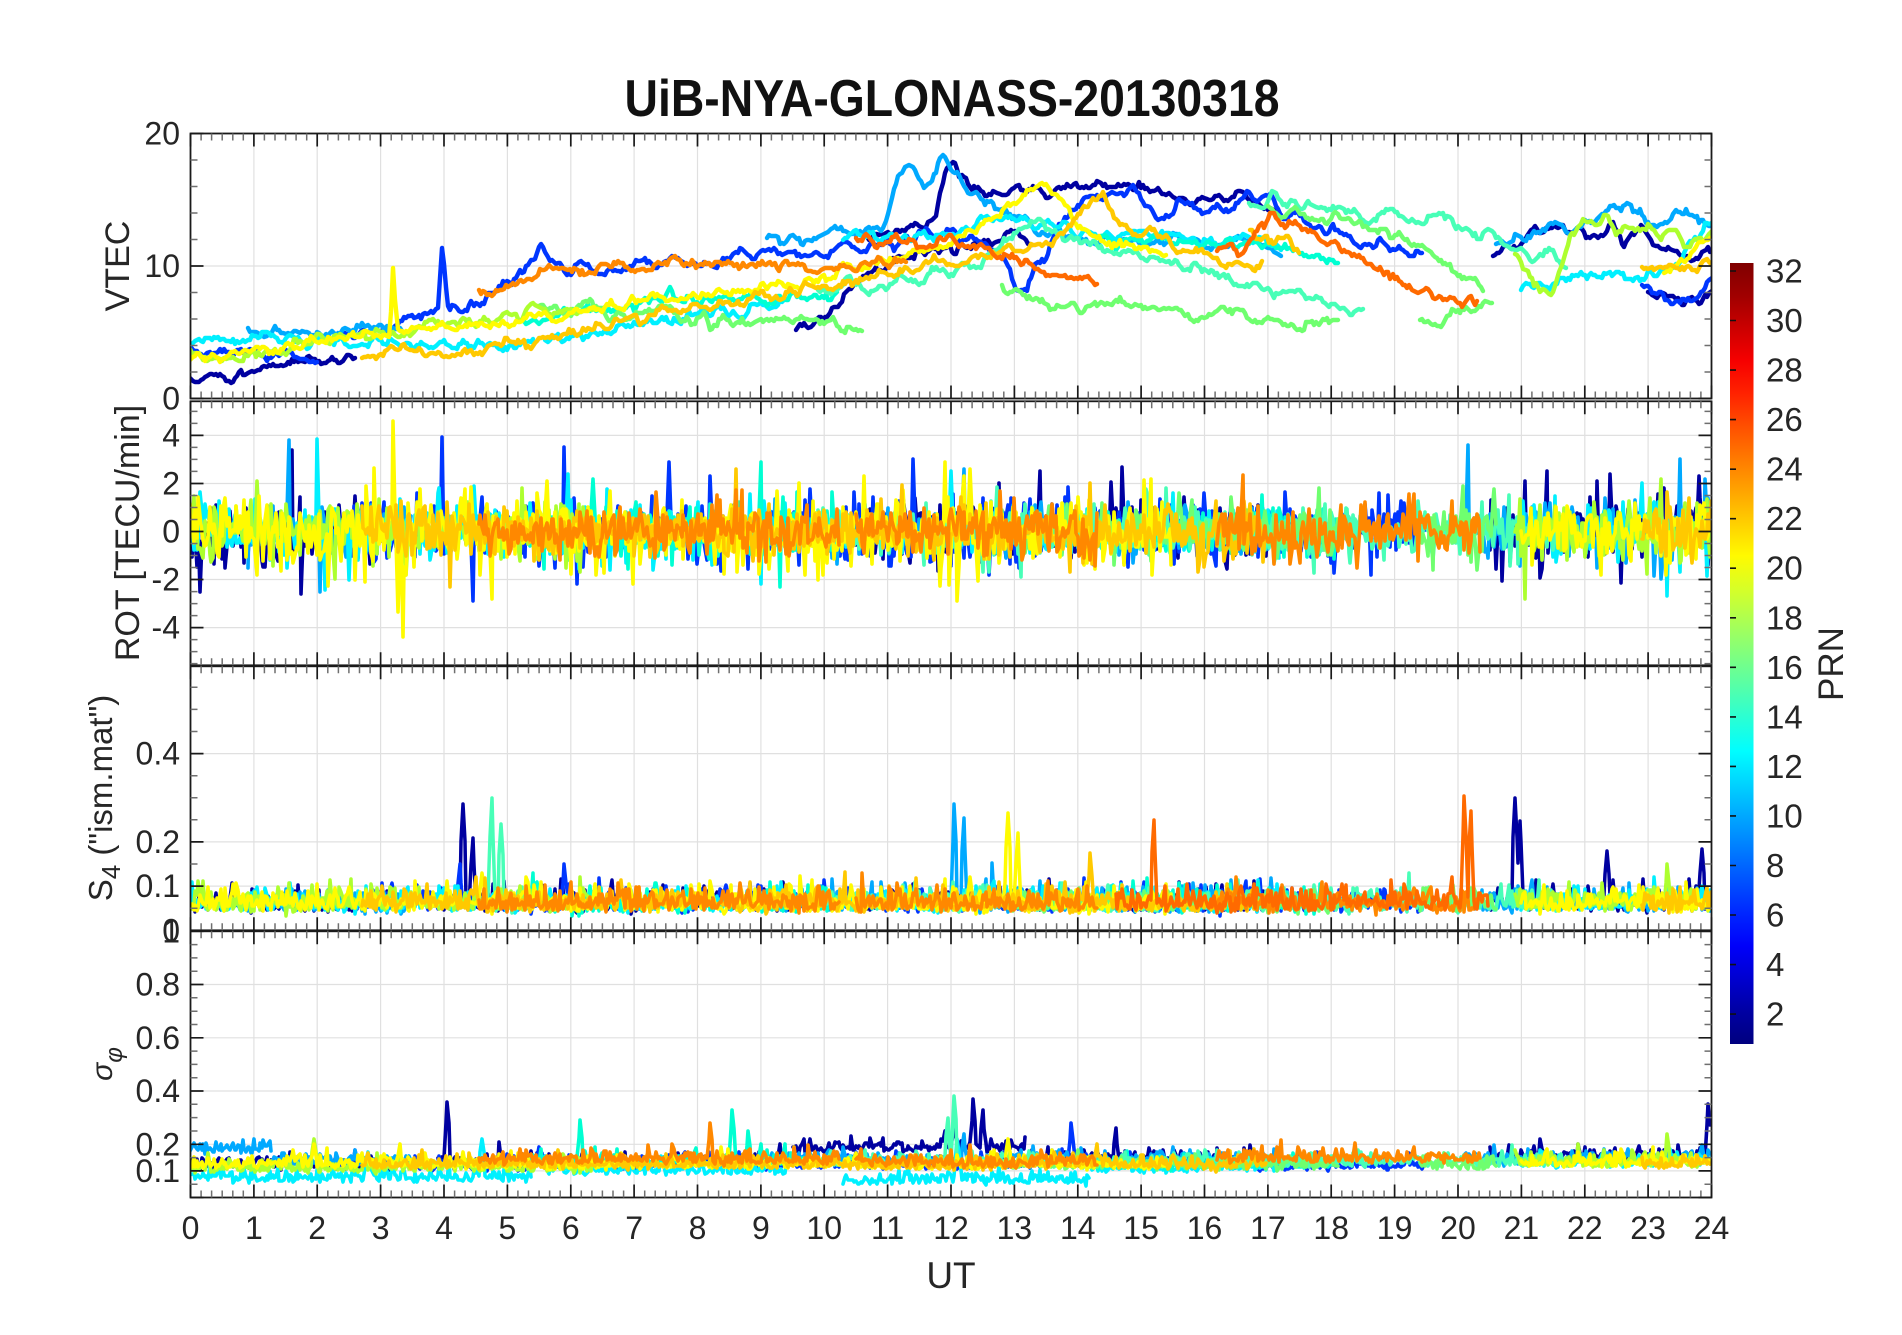 Image resolution: width=1902 pixels, height=1335 pixels. I want to click on svg-text: 23, so click(1648, 1228).